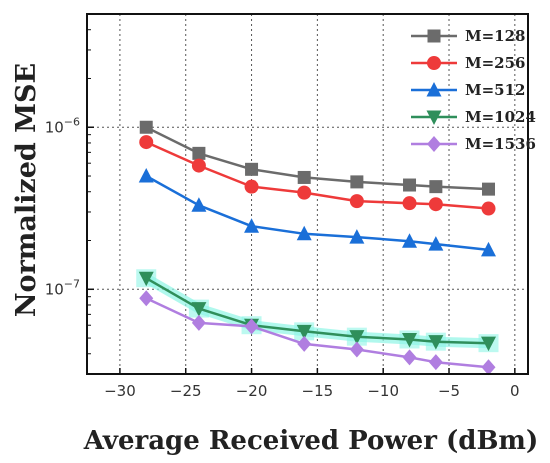 This screenshot has height=463, width=550. Describe the element at coordinates (252, 391) in the screenshot. I see `x-tick-label: −20` at that location.